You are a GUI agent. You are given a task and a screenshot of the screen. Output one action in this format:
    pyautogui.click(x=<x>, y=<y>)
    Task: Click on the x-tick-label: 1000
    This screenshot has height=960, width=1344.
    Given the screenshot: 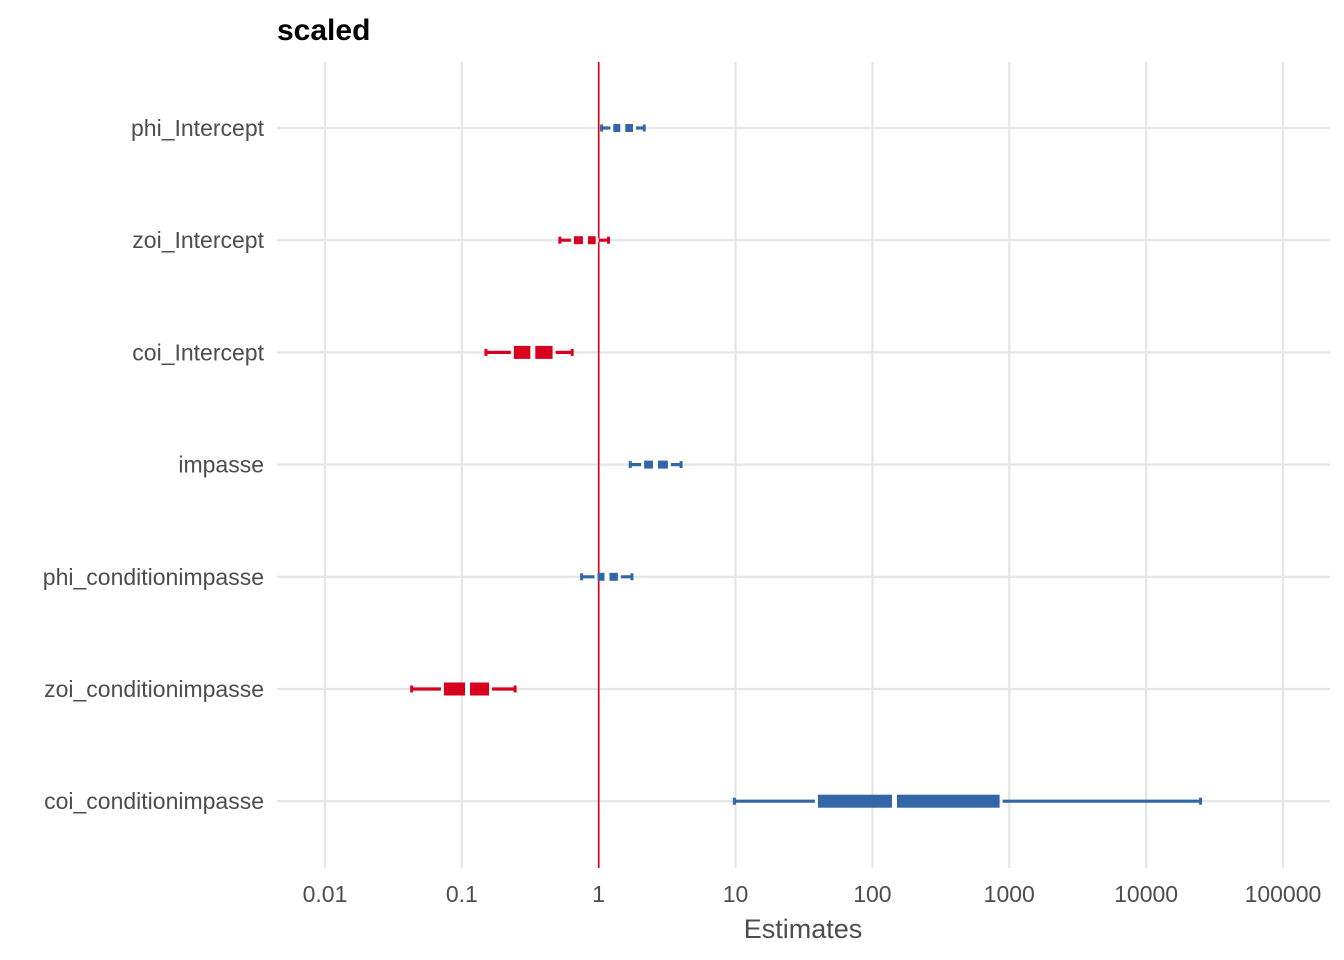 What is the action you would take?
    pyautogui.click(x=1009, y=894)
    